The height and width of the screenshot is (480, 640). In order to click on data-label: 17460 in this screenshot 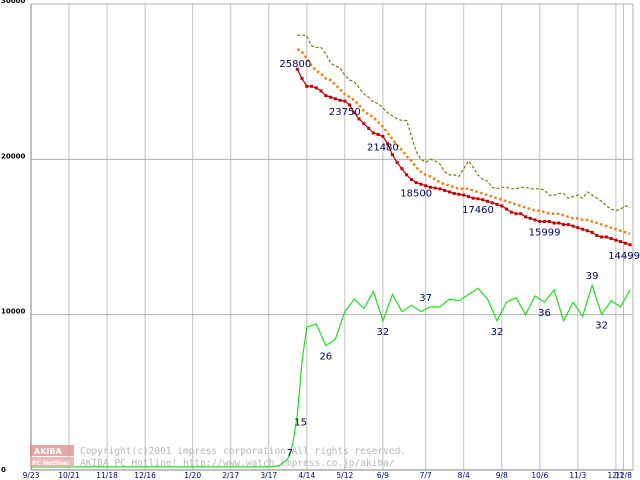, I will do `click(478, 210)`.